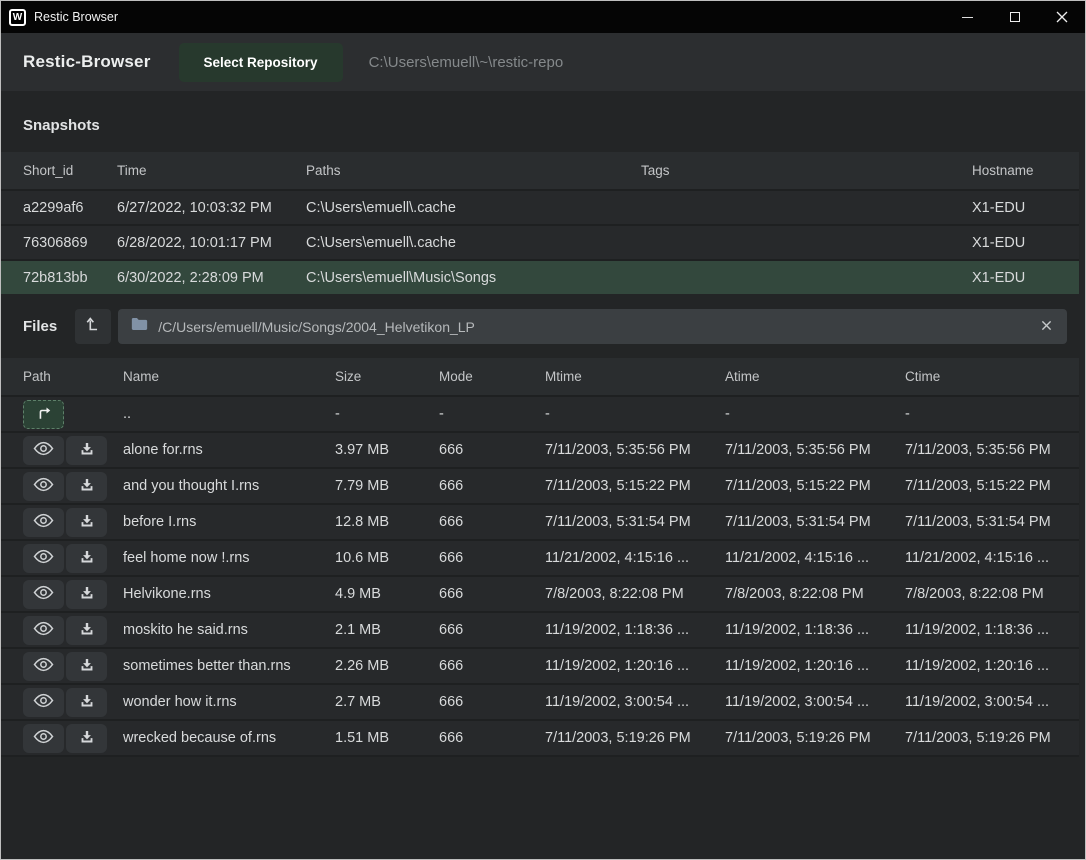 The image size is (1086, 860). What do you see at coordinates (323, 170) in the screenshot?
I see `col-paths: Paths` at bounding box center [323, 170].